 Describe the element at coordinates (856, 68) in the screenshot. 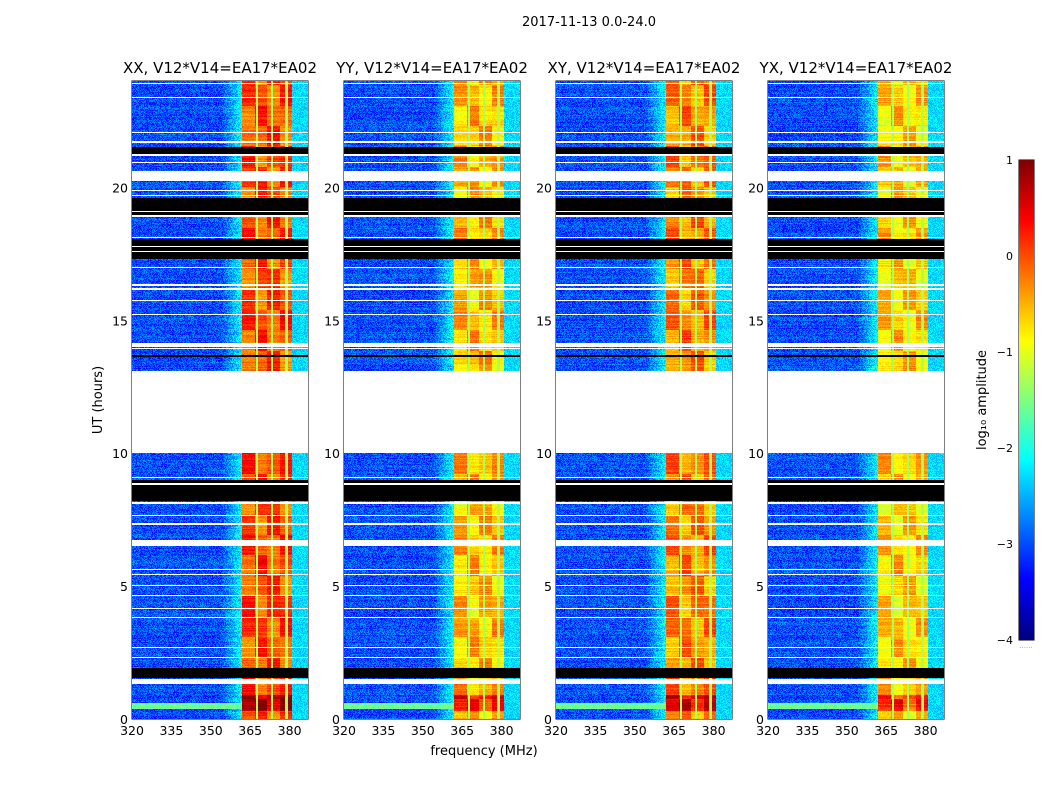

I see `panel-title: YX, V12*V14=EA17*EA02` at that location.